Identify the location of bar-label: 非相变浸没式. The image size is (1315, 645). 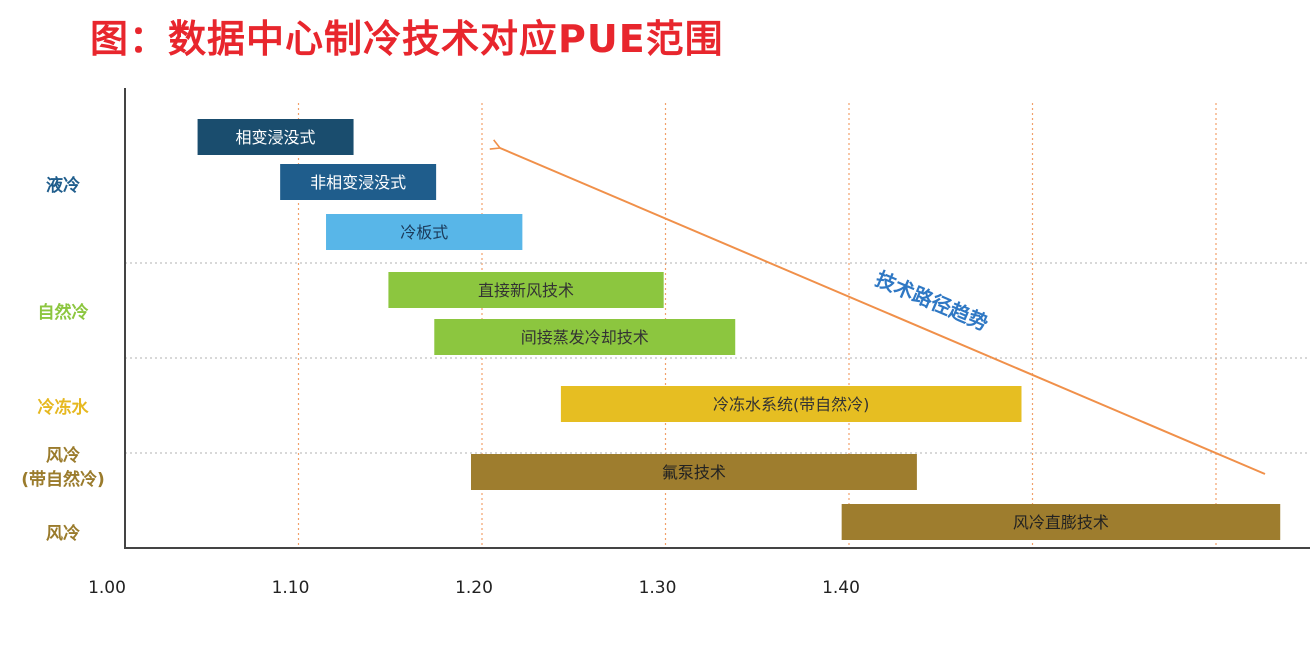
(358, 182).